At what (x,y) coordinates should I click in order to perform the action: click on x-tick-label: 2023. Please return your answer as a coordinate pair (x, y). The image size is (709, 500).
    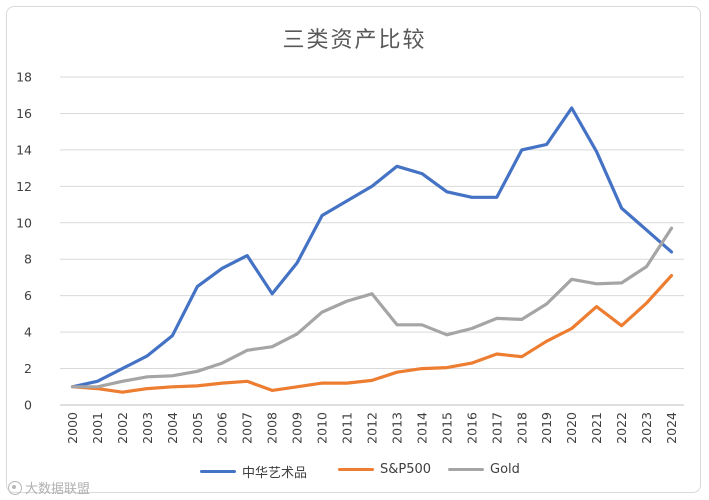
    Looking at the image, I should click on (646, 428).